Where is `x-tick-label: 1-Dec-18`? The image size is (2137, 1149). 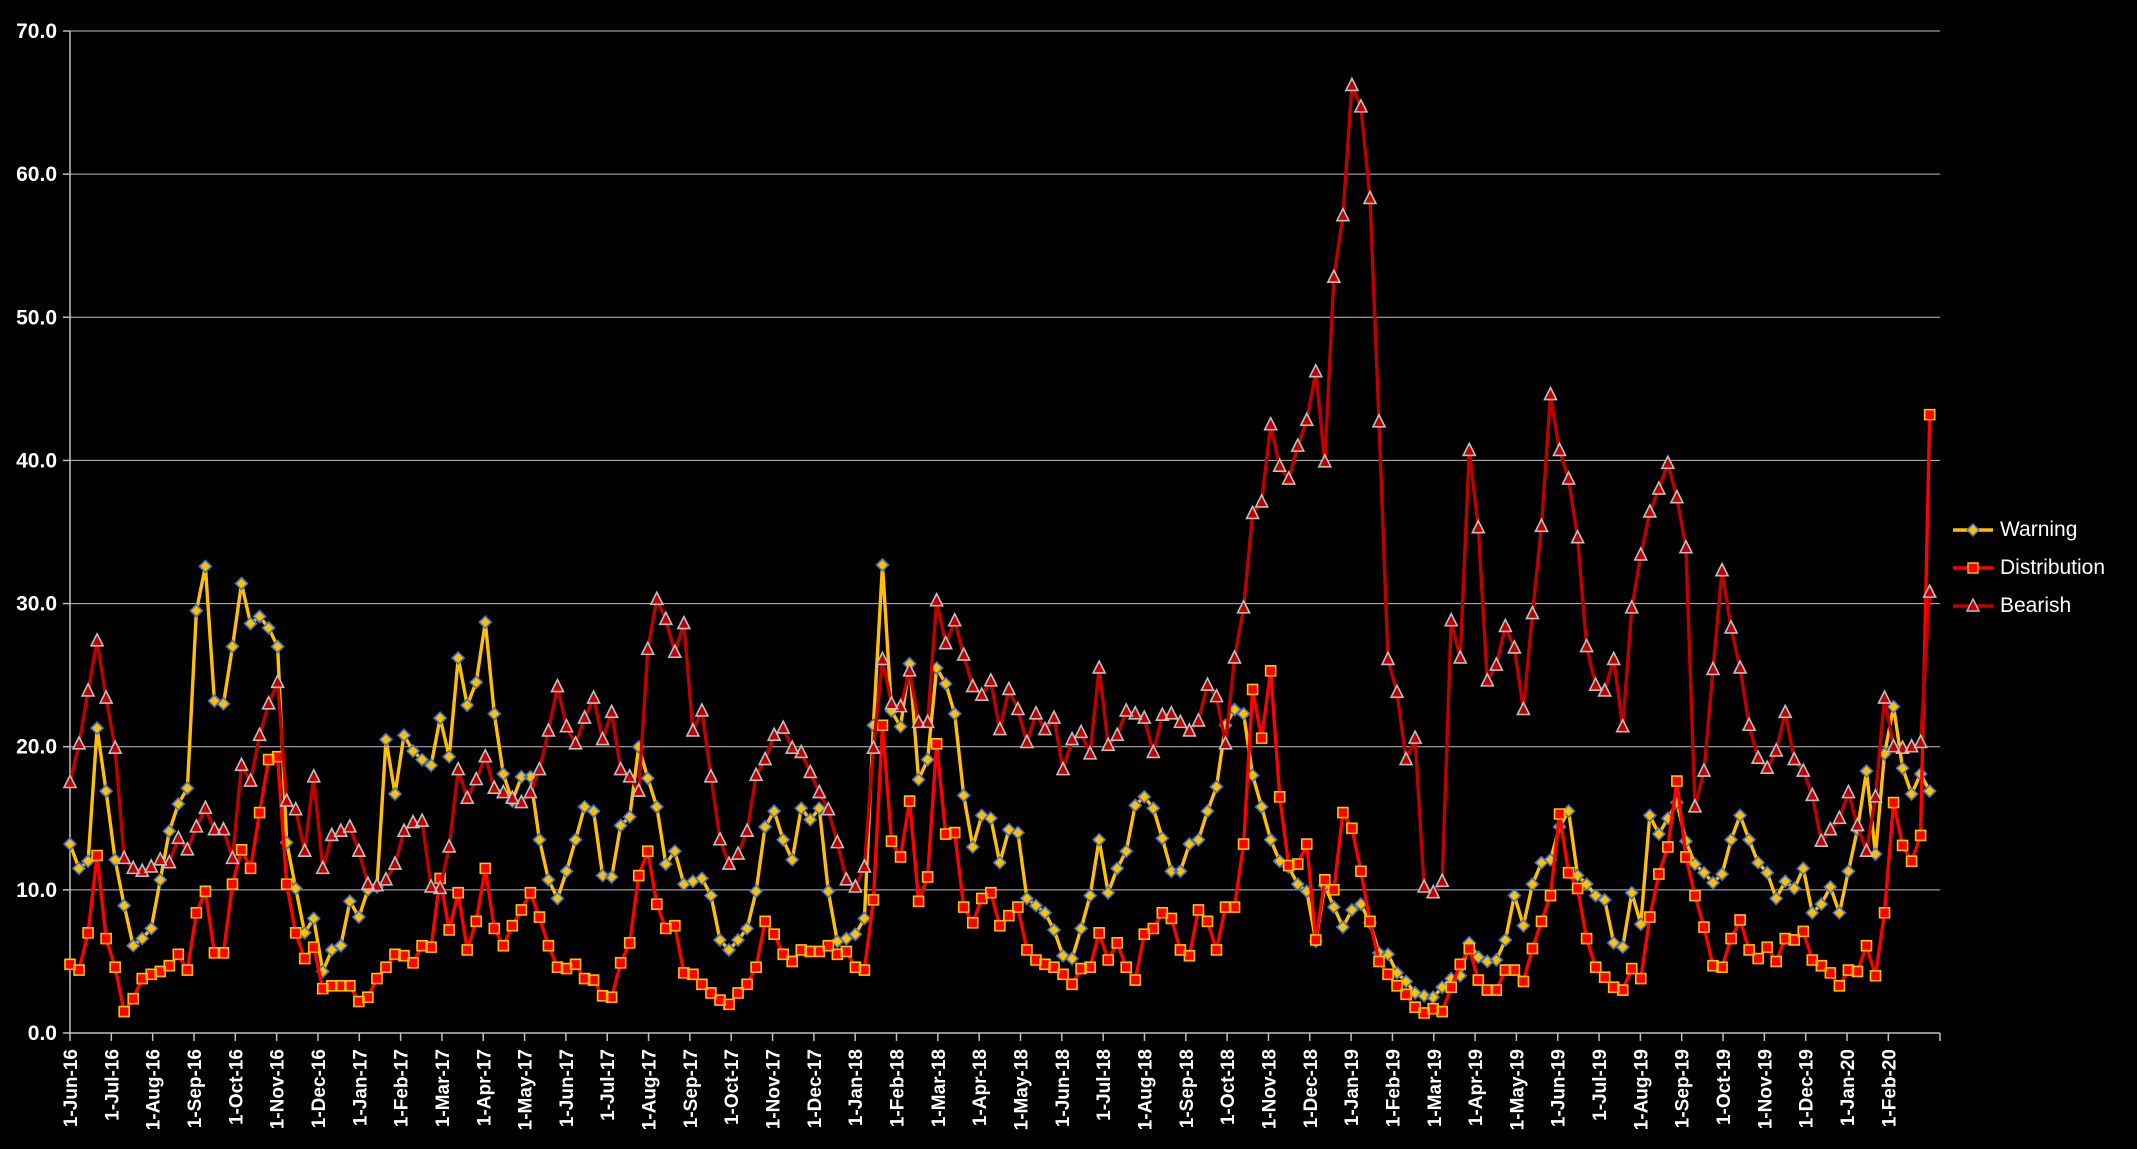
x-tick-label: 1-Dec-18 is located at coordinates (1311, 1088).